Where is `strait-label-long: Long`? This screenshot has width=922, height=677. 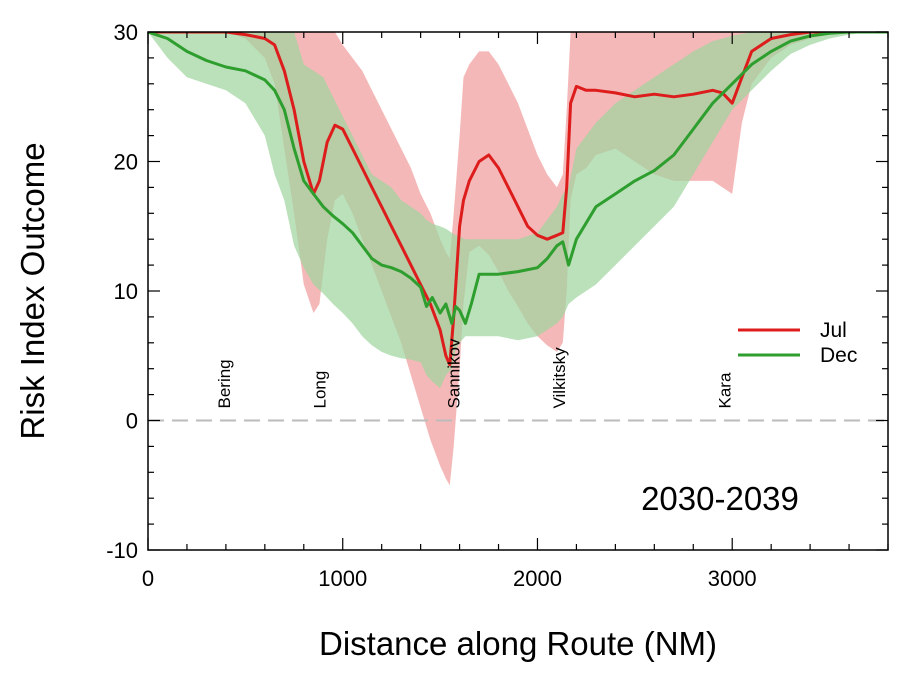 strait-label-long: Long is located at coordinates (319, 390).